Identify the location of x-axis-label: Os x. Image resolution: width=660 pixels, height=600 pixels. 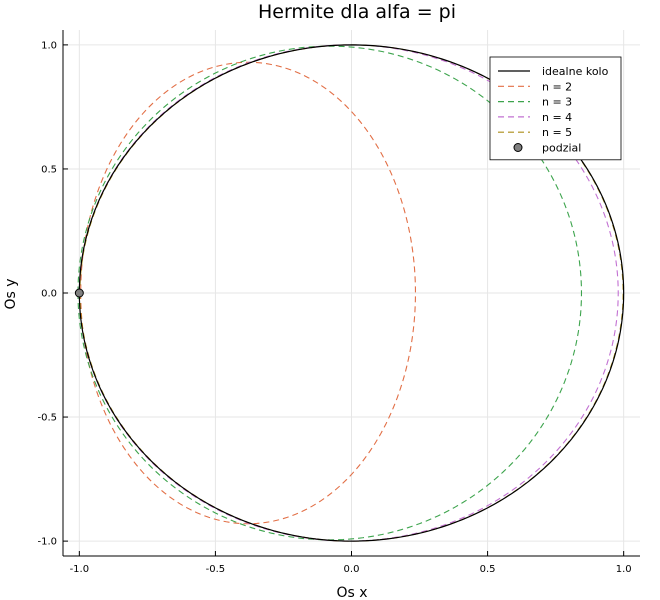
(351, 592).